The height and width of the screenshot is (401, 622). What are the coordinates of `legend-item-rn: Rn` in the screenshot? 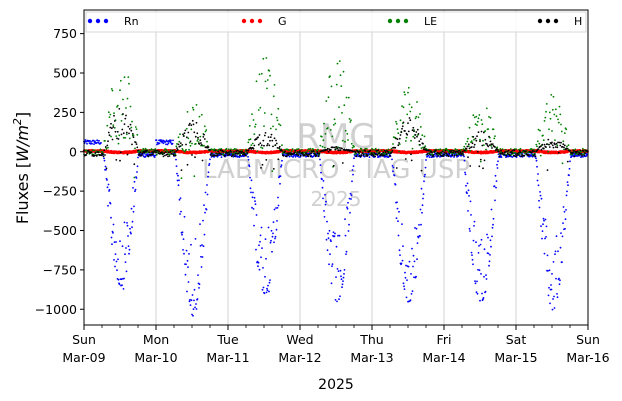 It's located at (113, 21).